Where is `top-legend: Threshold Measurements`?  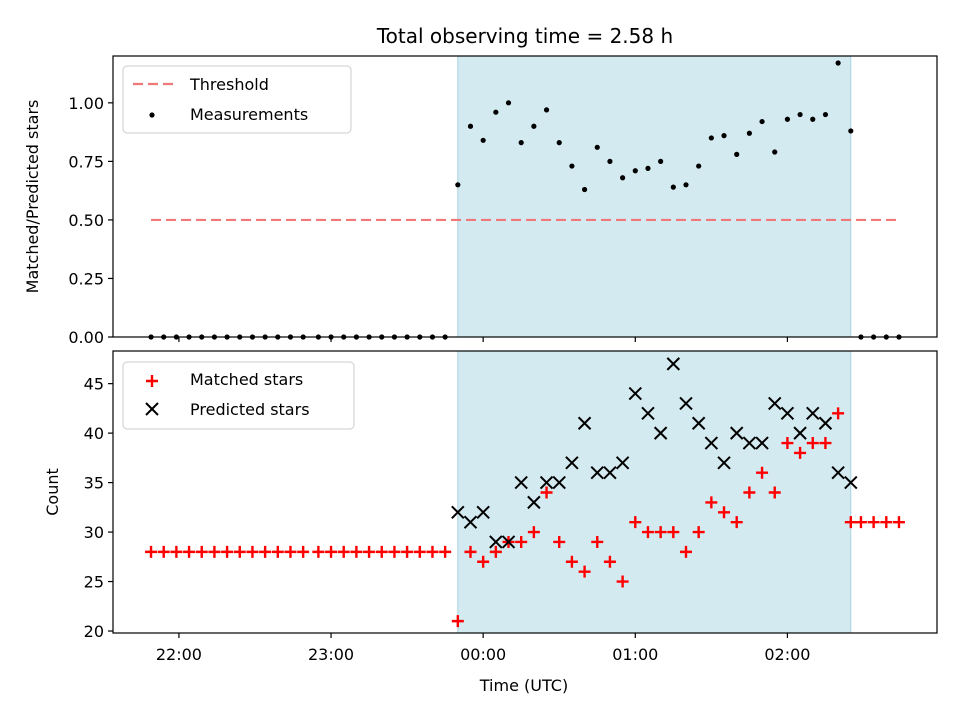
top-legend: Threshold Measurements is located at coordinates (237, 99).